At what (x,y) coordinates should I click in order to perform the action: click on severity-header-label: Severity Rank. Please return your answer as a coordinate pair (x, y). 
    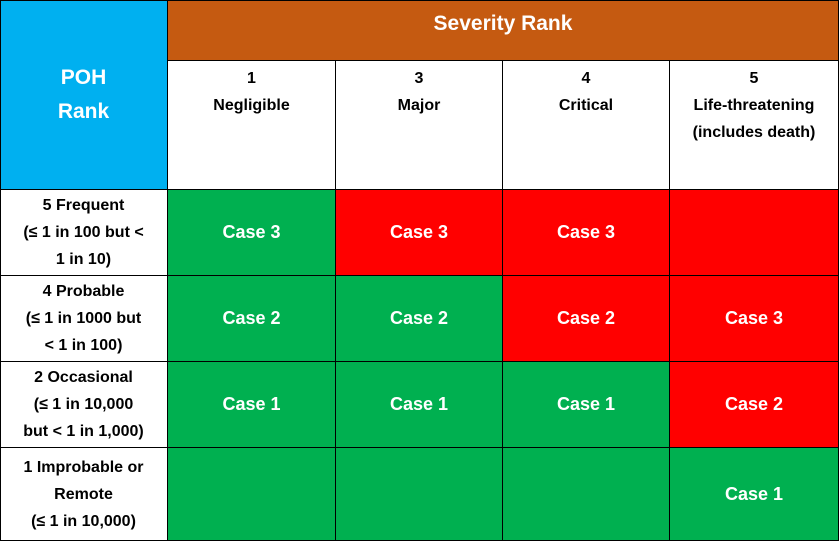
    Looking at the image, I should click on (503, 23).